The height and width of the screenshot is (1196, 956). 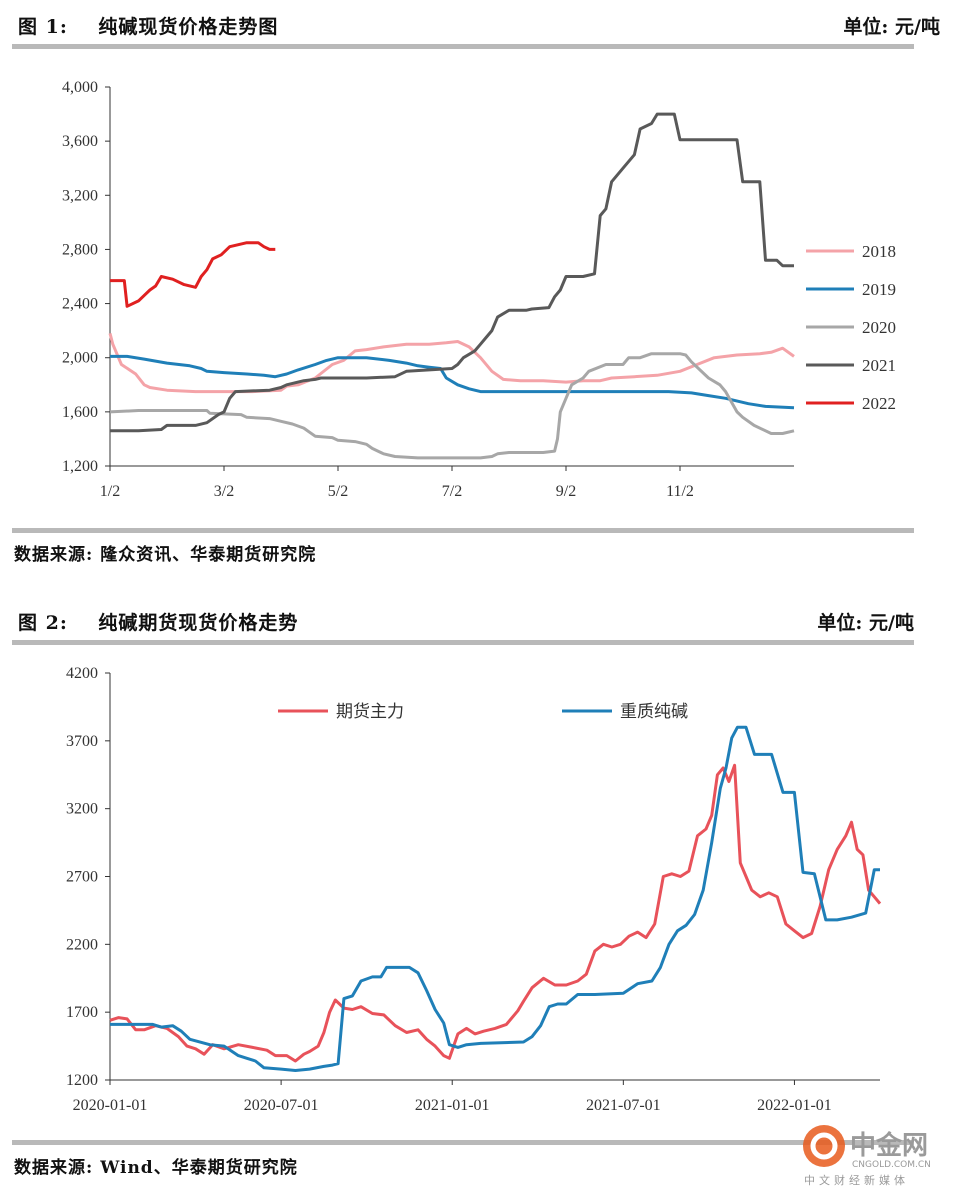 What do you see at coordinates (110, 491) in the screenshot?
I see `chart1-x-tick-label: 1/2` at bounding box center [110, 491].